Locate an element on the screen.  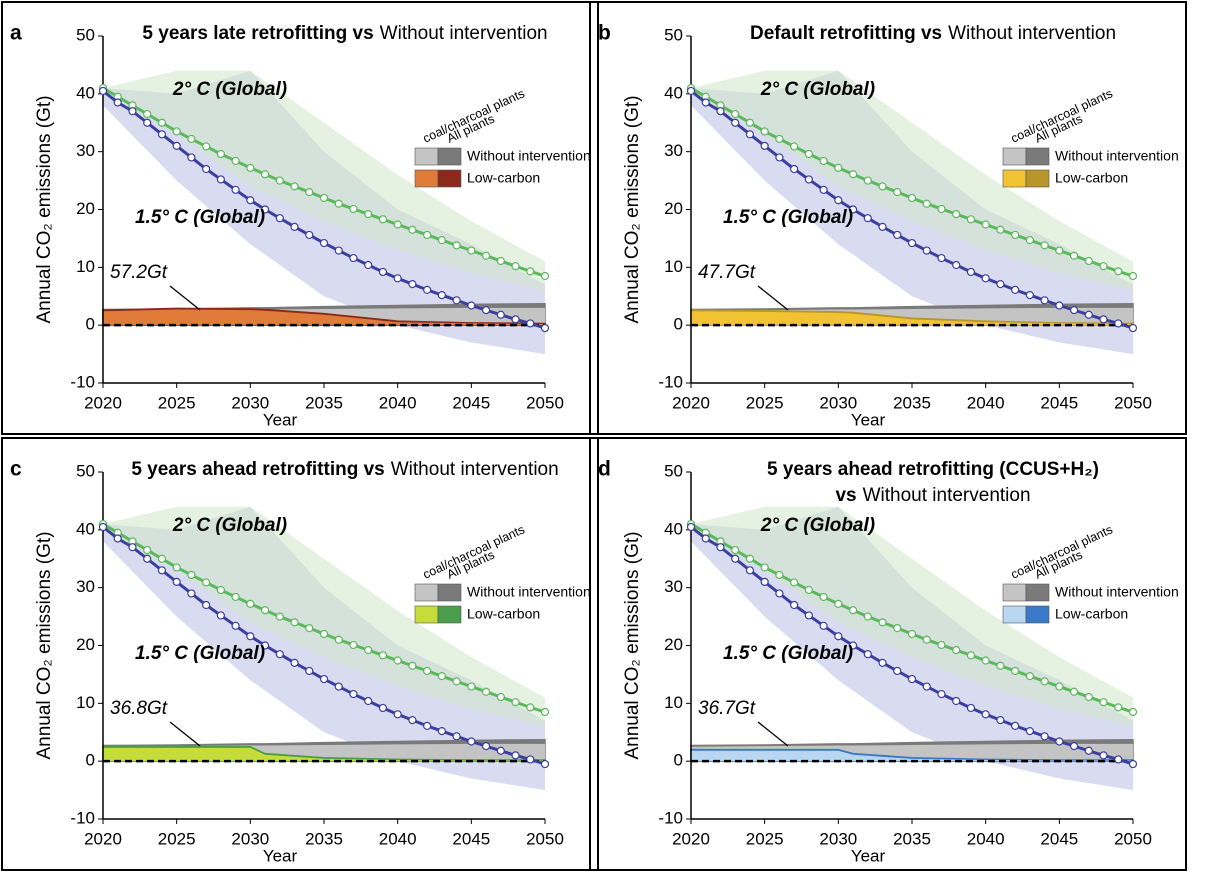
legend-label: Without intervention is located at coordinates (529, 156).